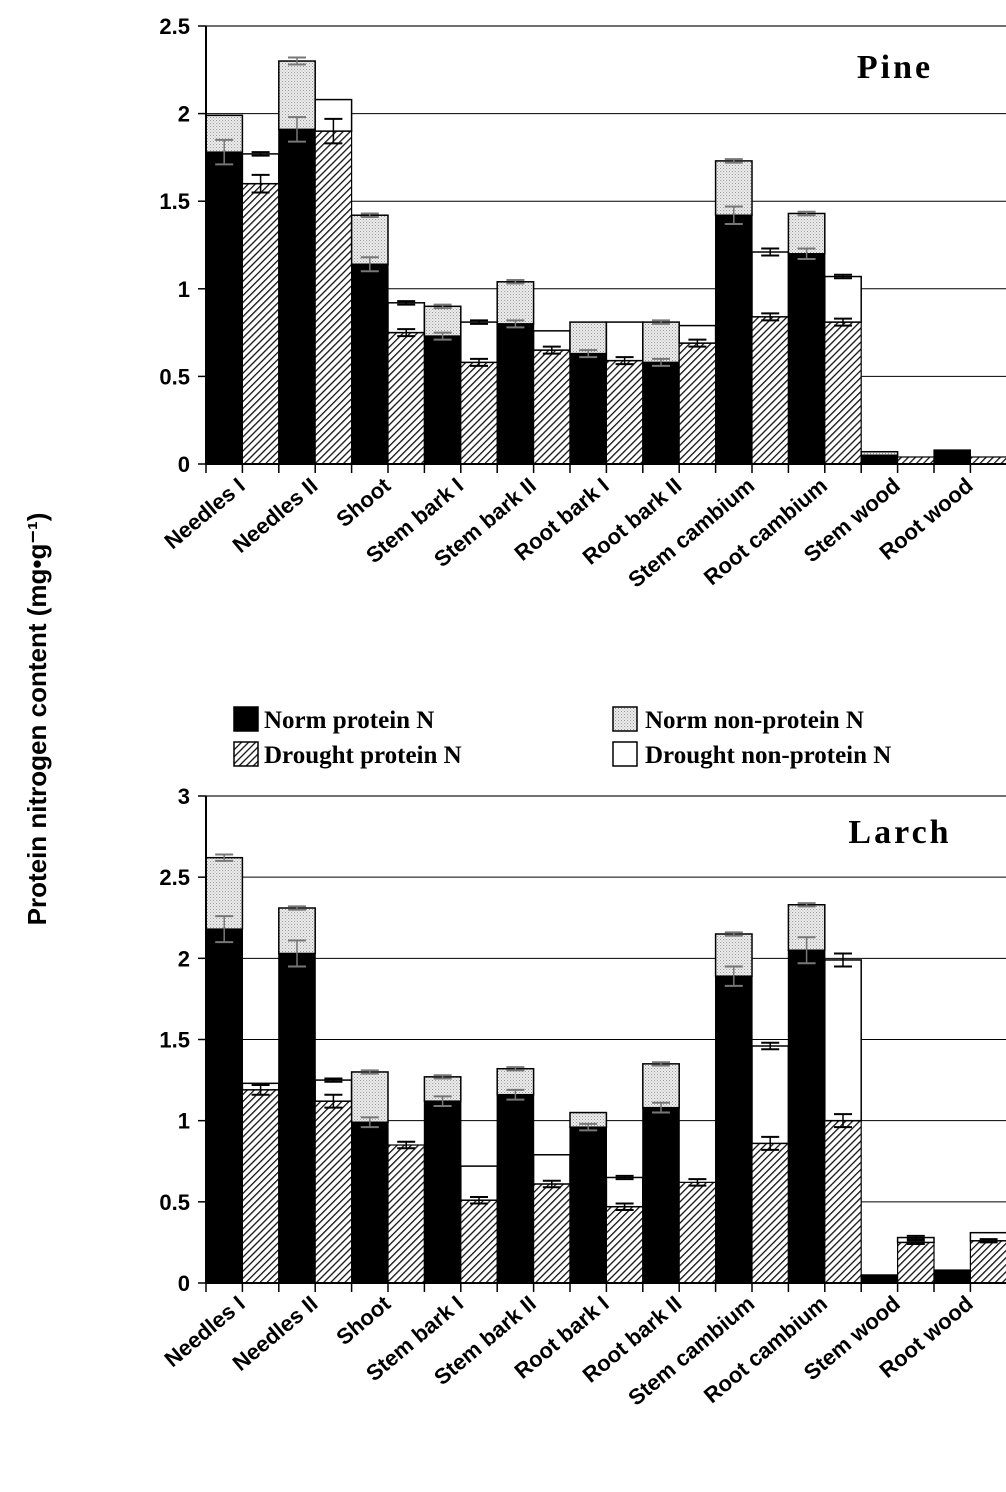 The width and height of the screenshot is (1006, 1492). What do you see at coordinates (768, 755) in the screenshot?
I see `legend-label-drought-nonprotein: Drought non-protein N` at bounding box center [768, 755].